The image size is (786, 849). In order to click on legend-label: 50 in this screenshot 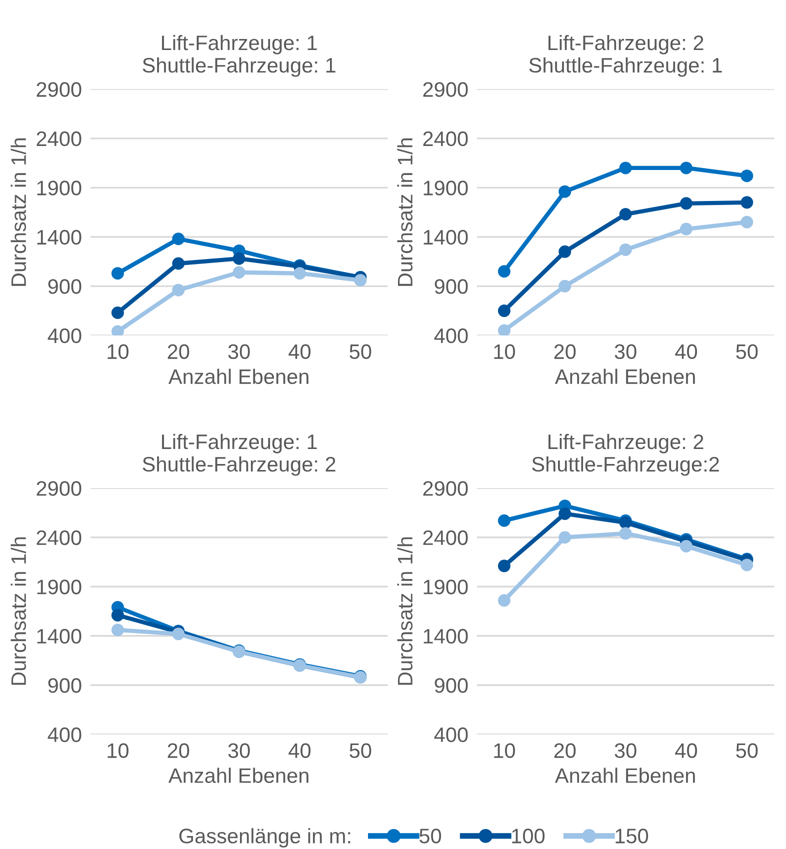, I will do `click(431, 836)`.